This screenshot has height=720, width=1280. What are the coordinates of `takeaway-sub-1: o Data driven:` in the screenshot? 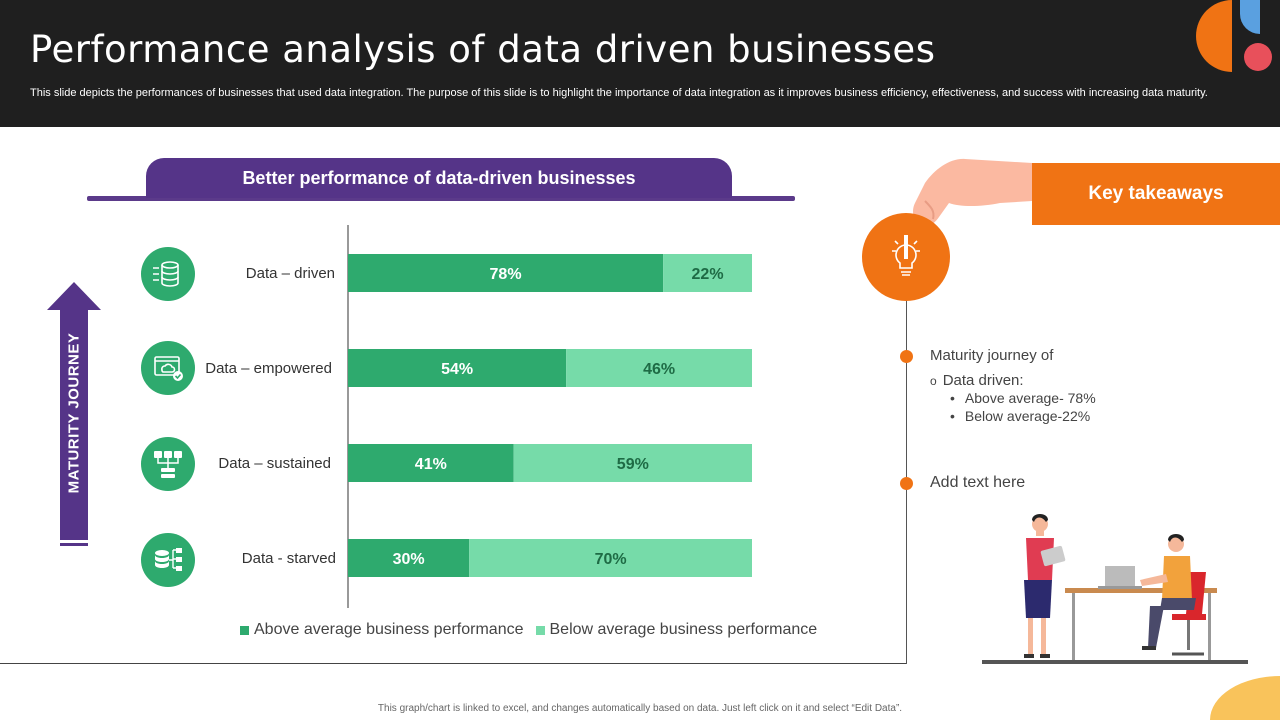 It's located at (977, 380).